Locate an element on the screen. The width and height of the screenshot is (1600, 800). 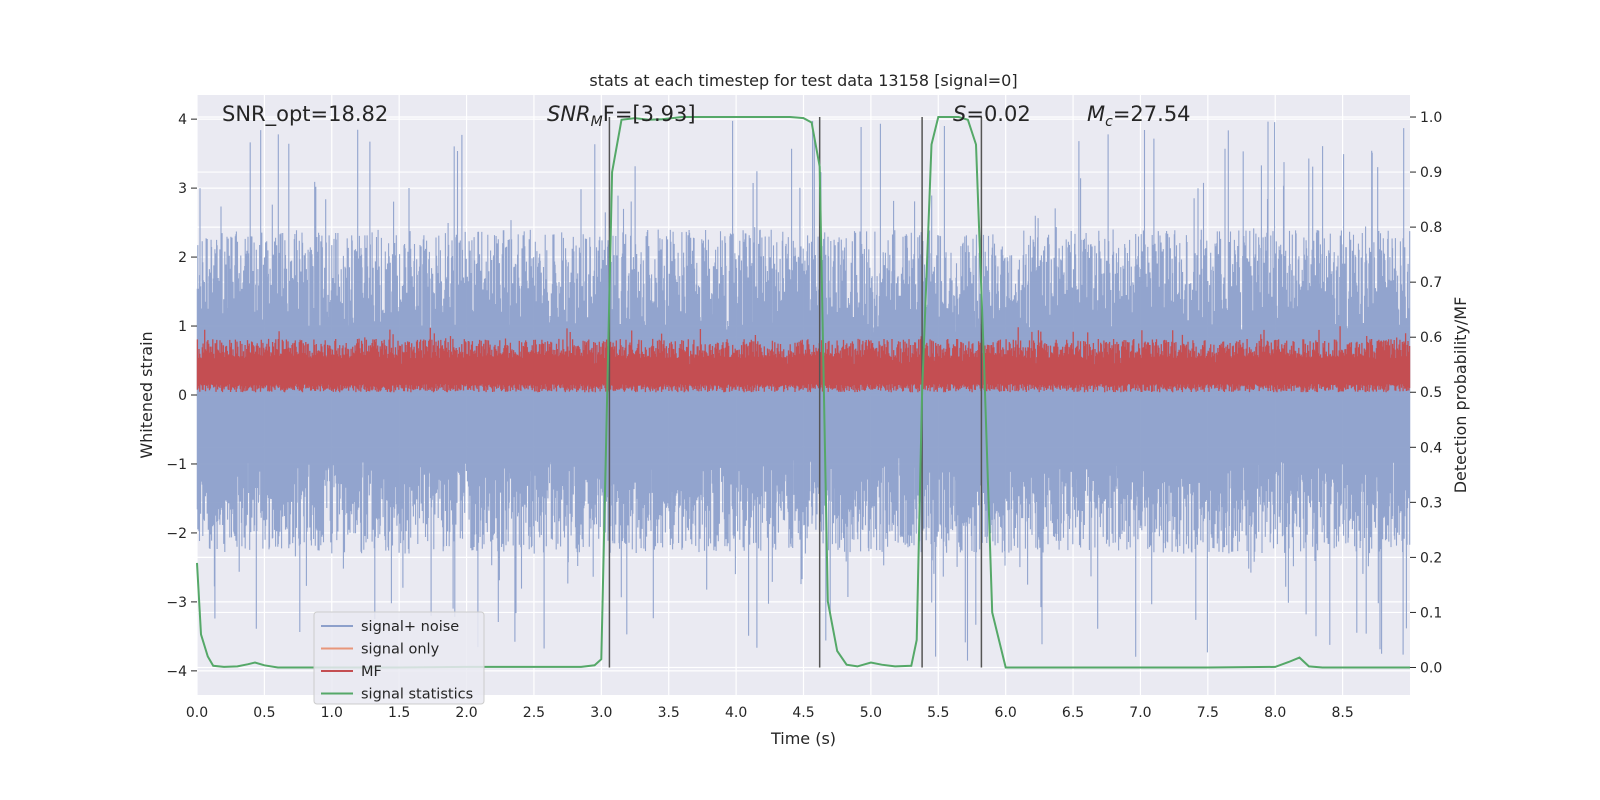
y2-tick-label: 0.3 is located at coordinates (1431, 503).